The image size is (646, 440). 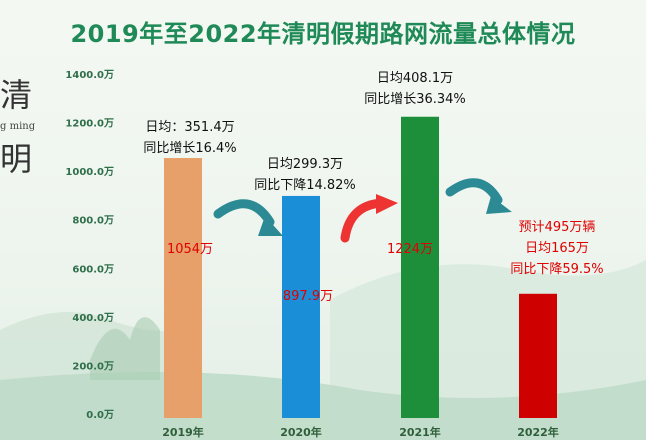 What do you see at coordinates (183, 432) in the screenshot?
I see `x-tick-label: 2019年` at bounding box center [183, 432].